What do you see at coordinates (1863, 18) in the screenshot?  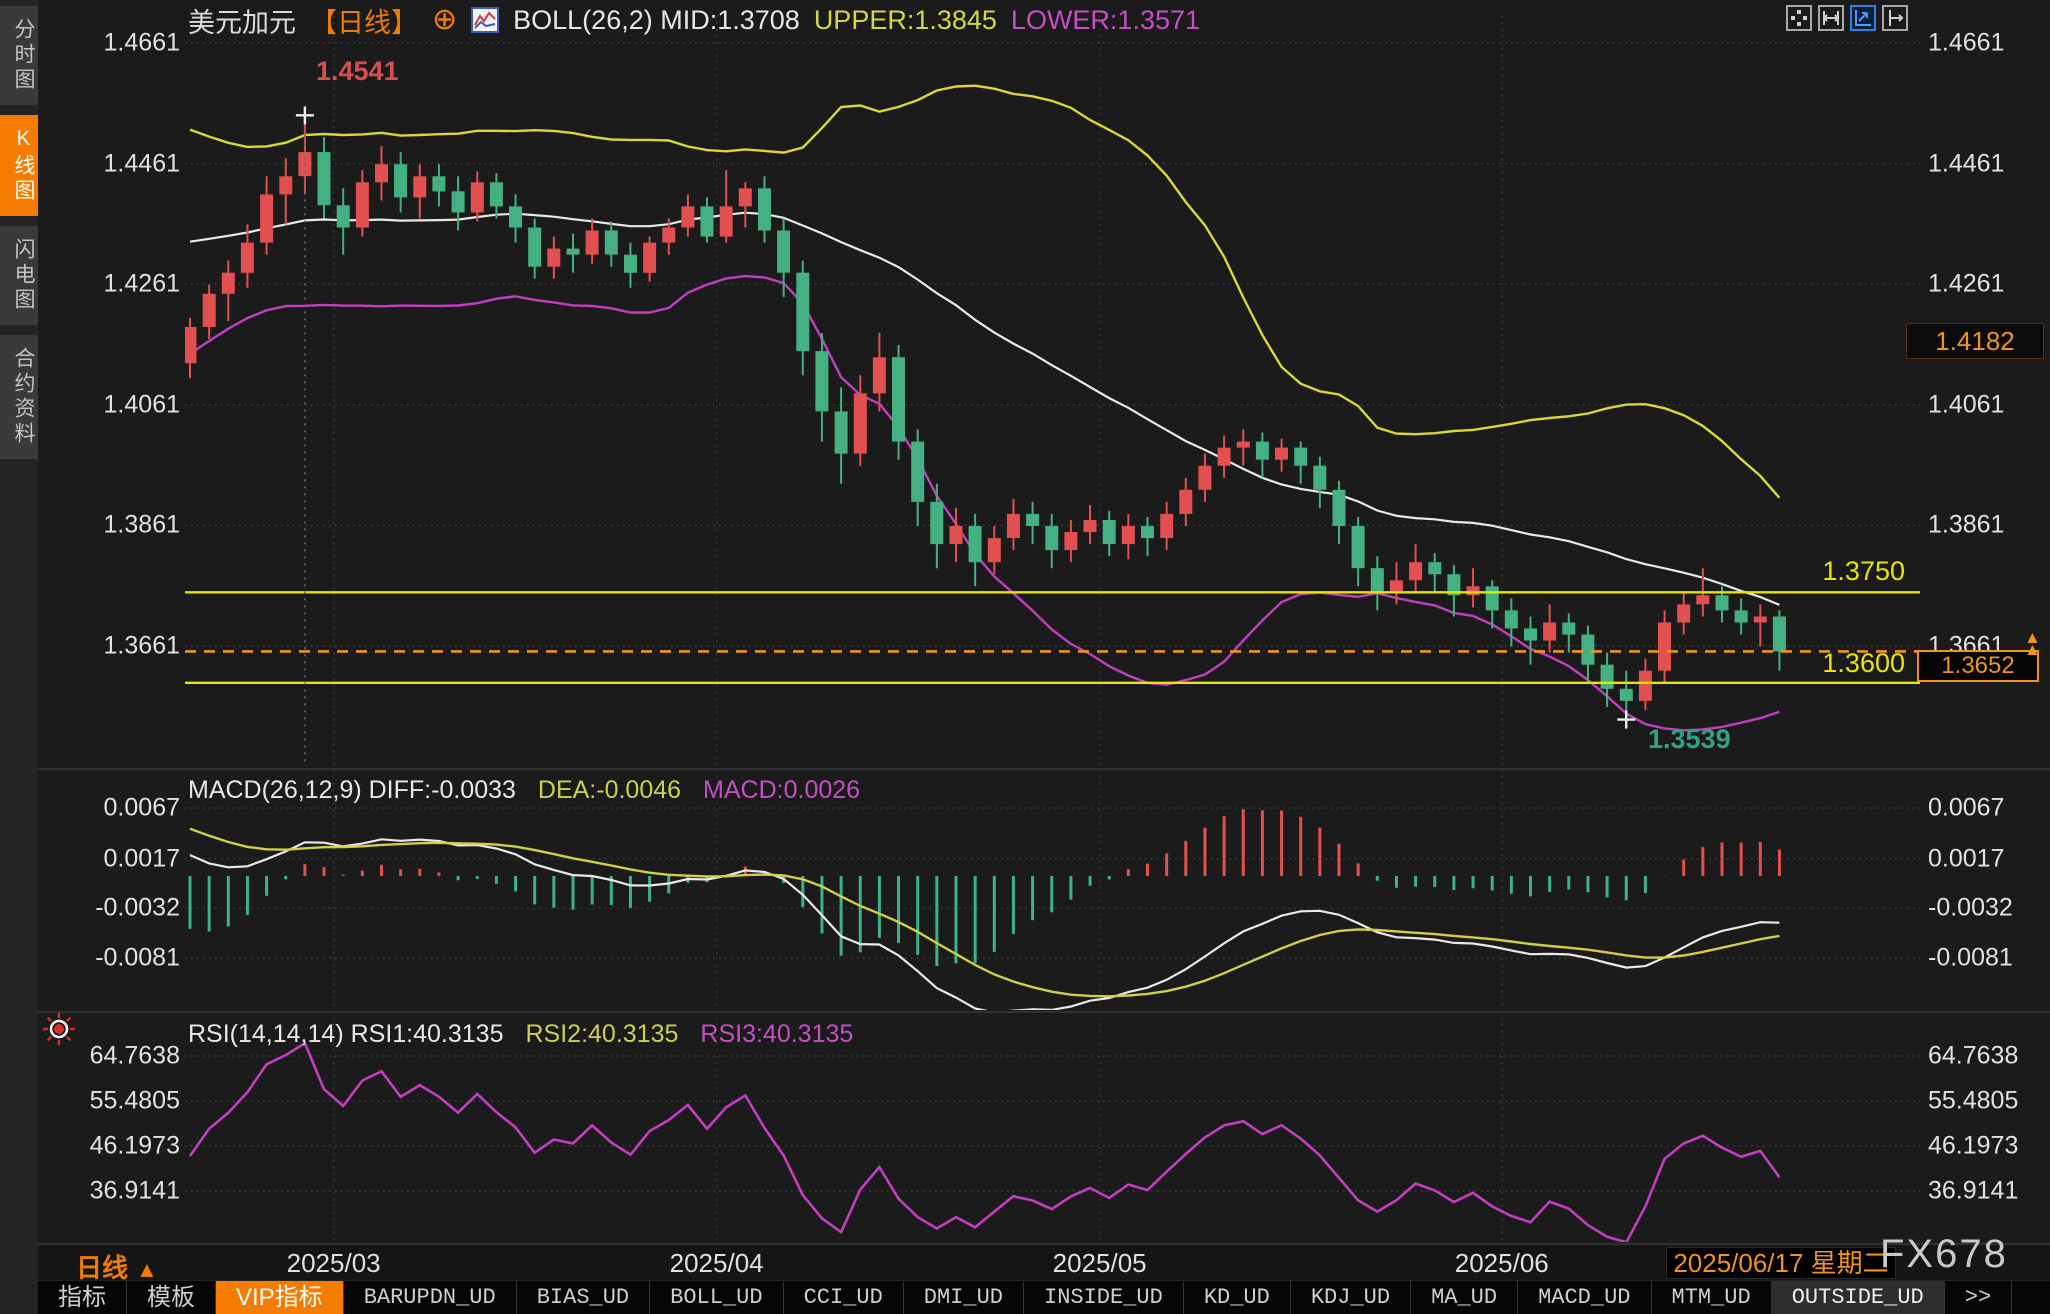 I see `axis-scale-icon` at bounding box center [1863, 18].